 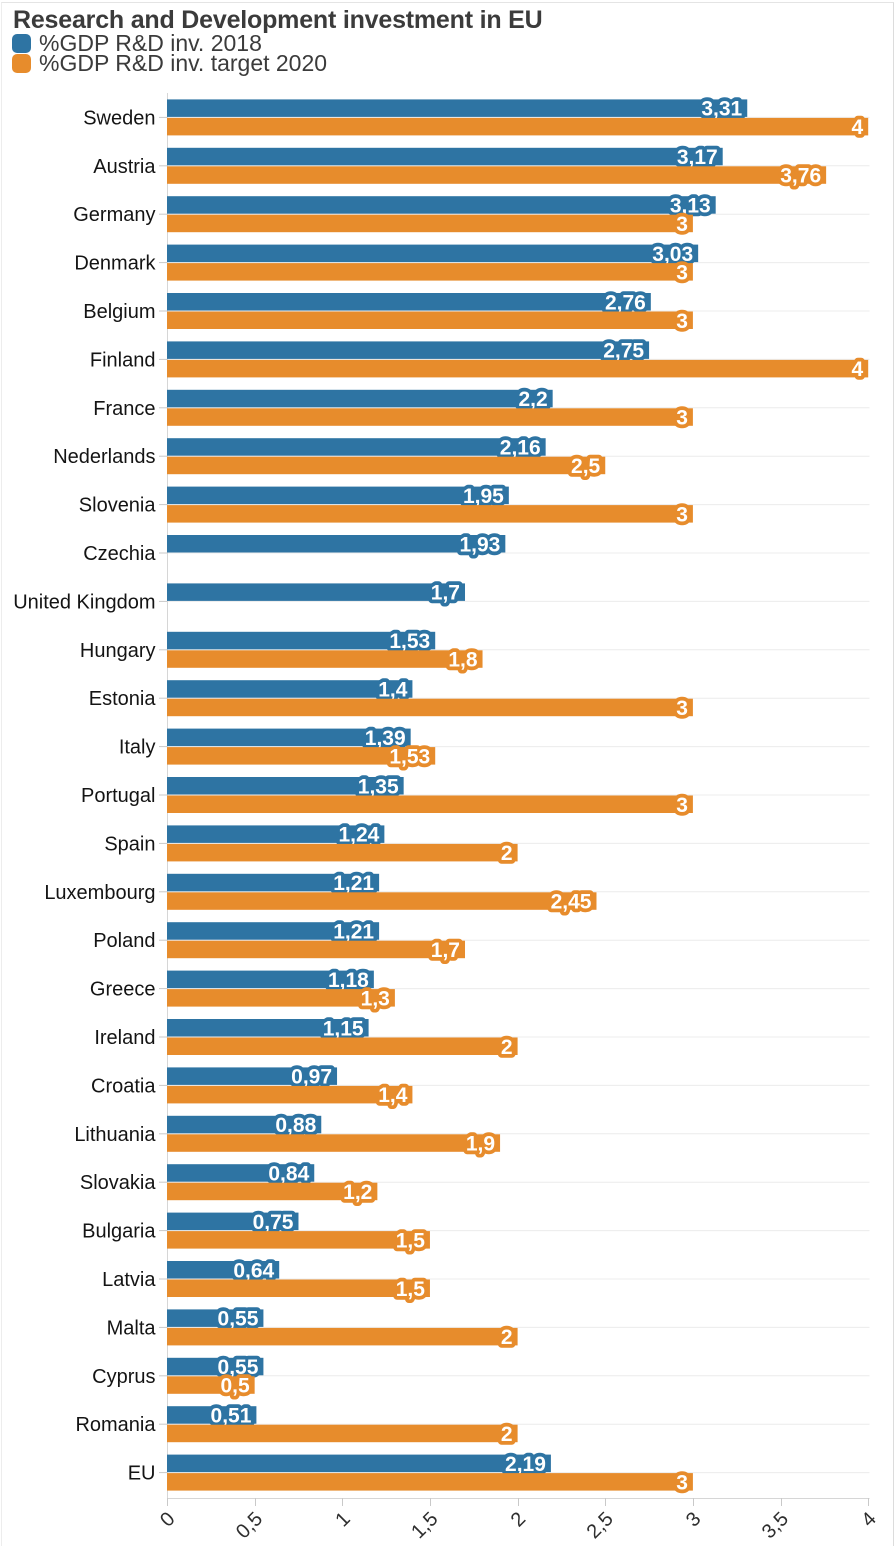 I want to click on bar-2018-greece, so click(x=270, y=979).